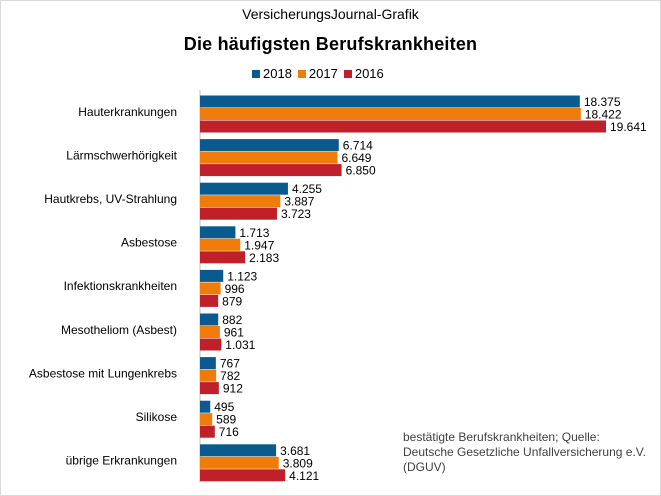 The image size is (661, 496). I want to click on legend-label: 2017, so click(323, 73).